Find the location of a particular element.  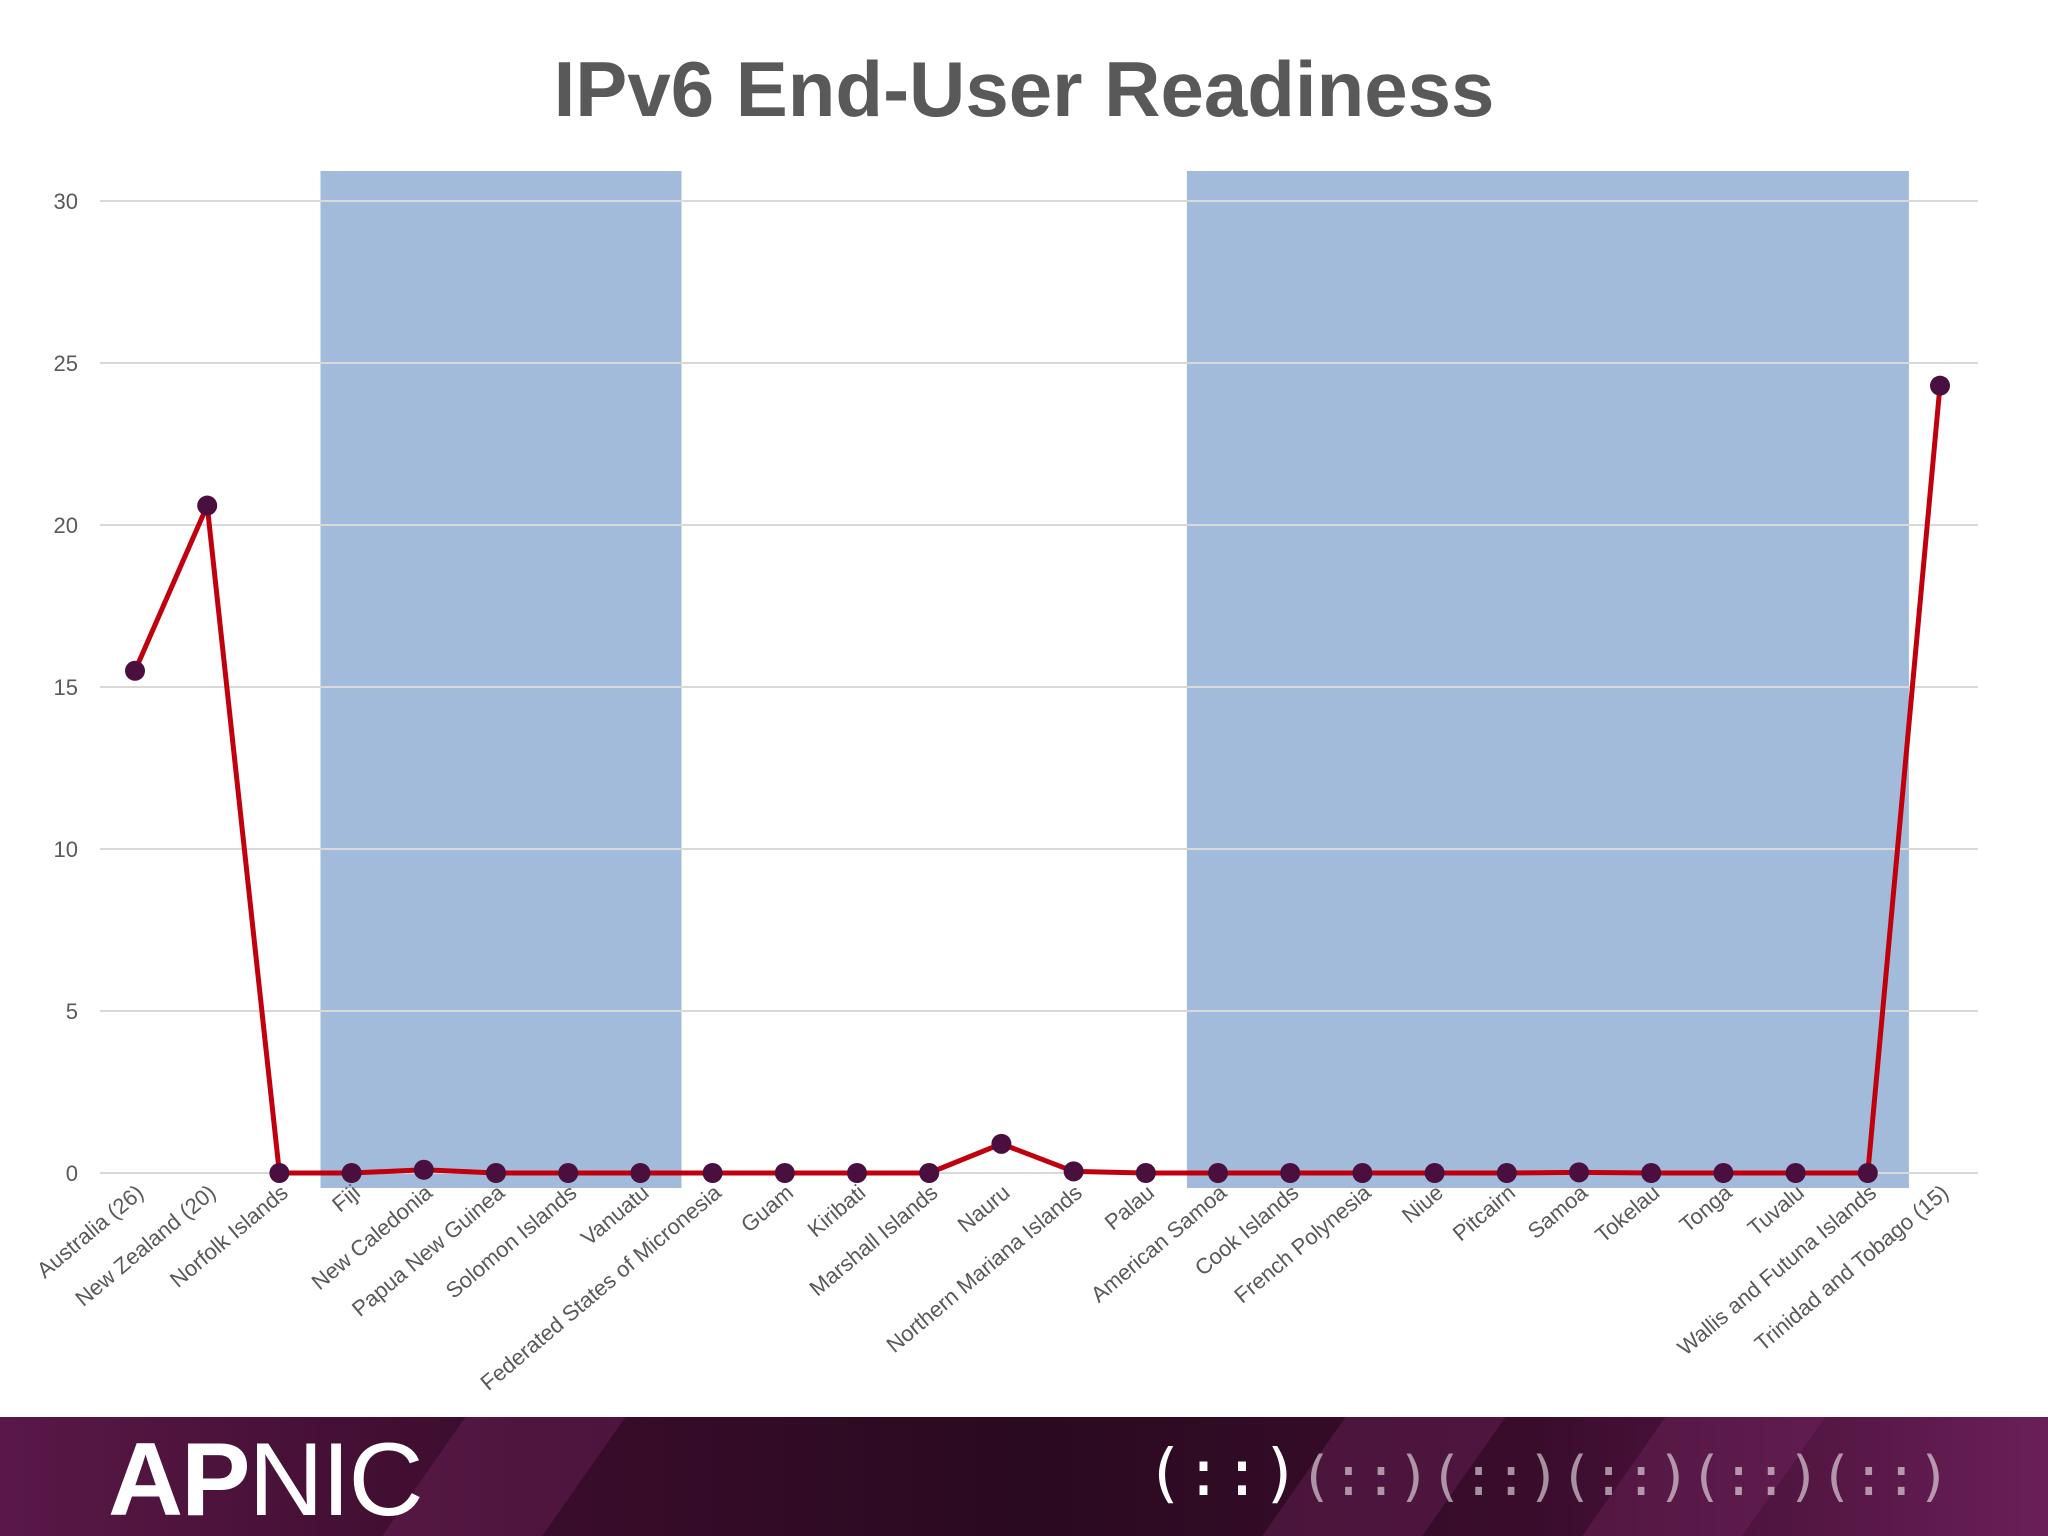

x-tick-label: Marshall Islands is located at coordinates (874, 1240).